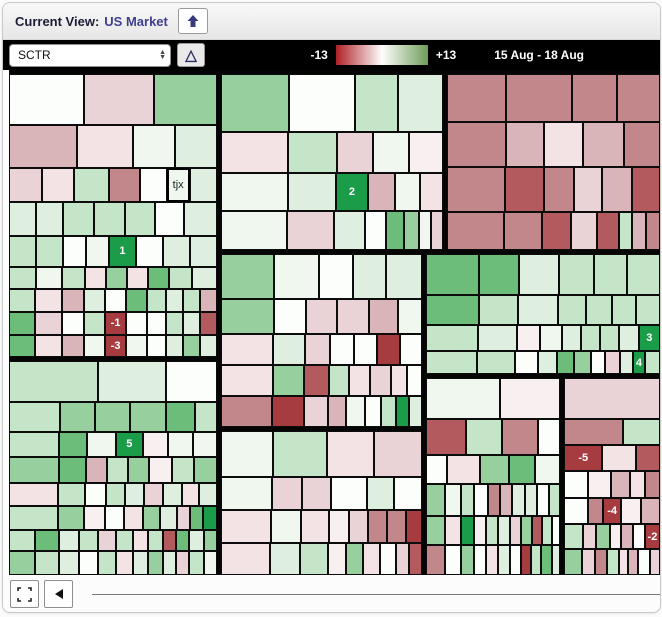 Image resolution: width=662 pixels, height=617 pixels. Describe the element at coordinates (583, 458) in the screenshot. I see `map-cell--5: -5` at that location.